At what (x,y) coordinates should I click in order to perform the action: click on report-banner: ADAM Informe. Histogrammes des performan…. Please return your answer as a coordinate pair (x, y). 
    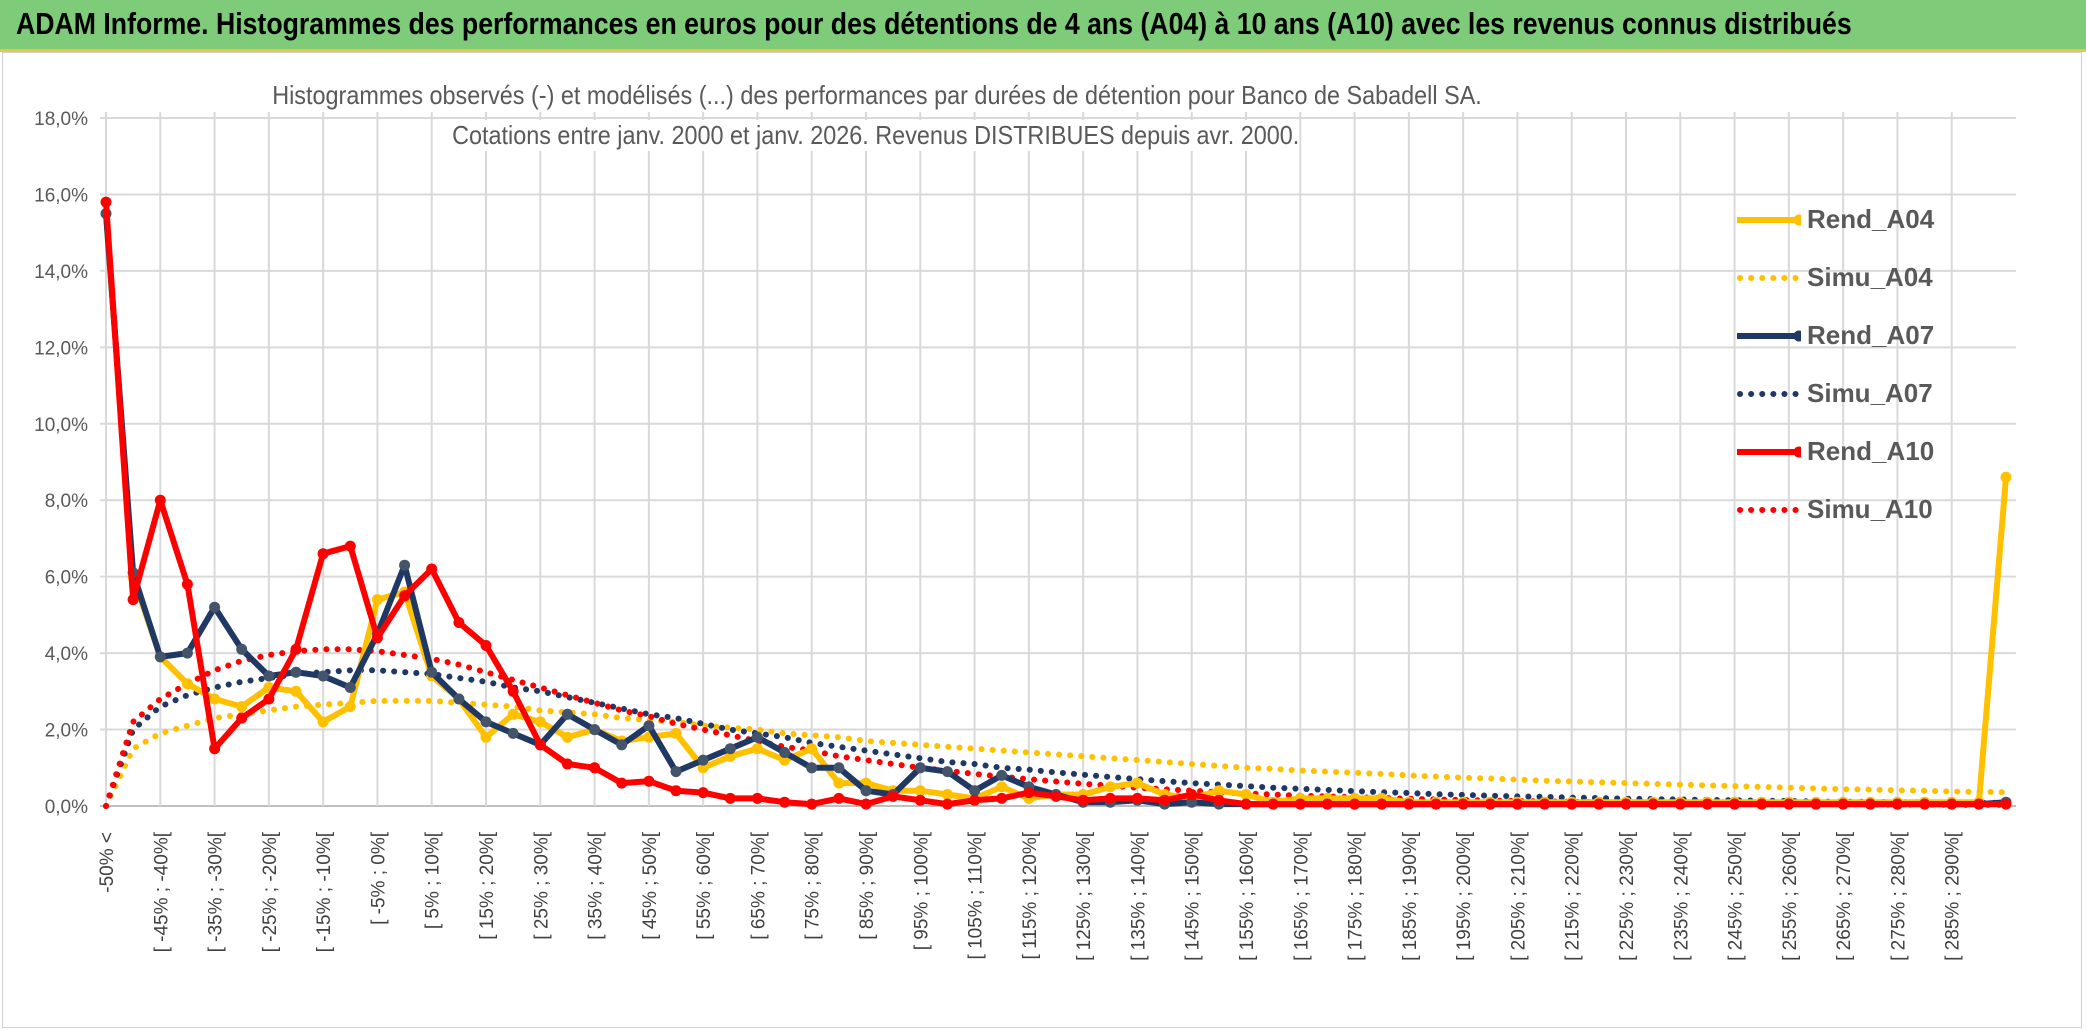
    Looking at the image, I should click on (1043, 26).